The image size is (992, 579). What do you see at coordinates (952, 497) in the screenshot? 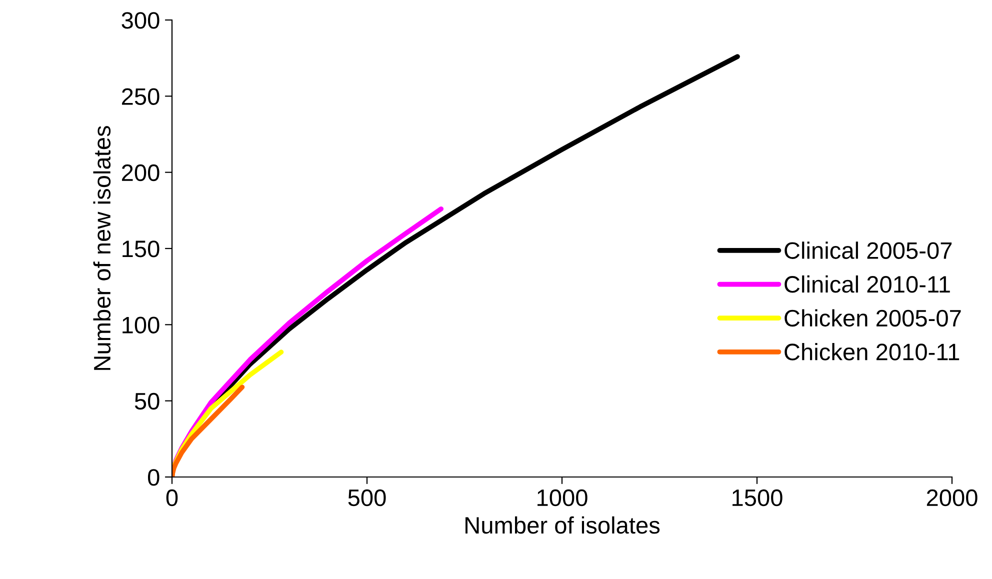
I see `x-tick-label: 2000` at bounding box center [952, 497].